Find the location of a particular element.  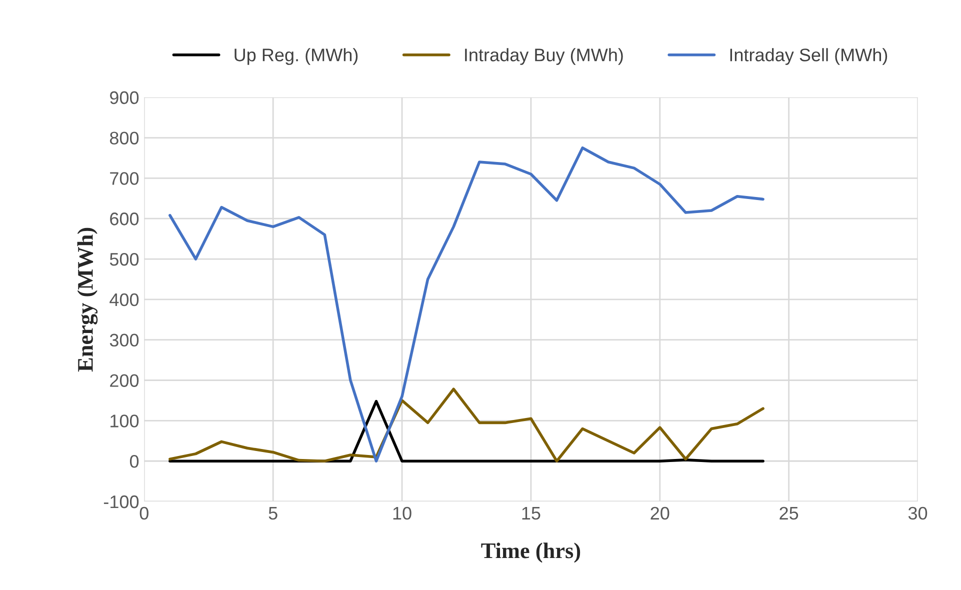

x-tick-label: 20 is located at coordinates (660, 513).